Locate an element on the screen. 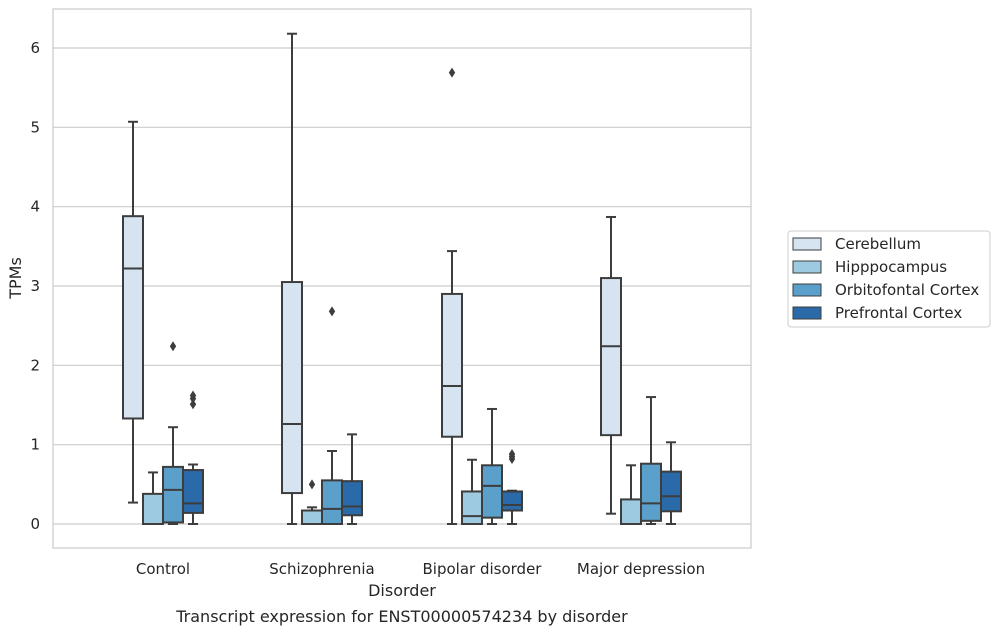 The width and height of the screenshot is (999, 634). y-tick-label: 2 is located at coordinates (35, 365).